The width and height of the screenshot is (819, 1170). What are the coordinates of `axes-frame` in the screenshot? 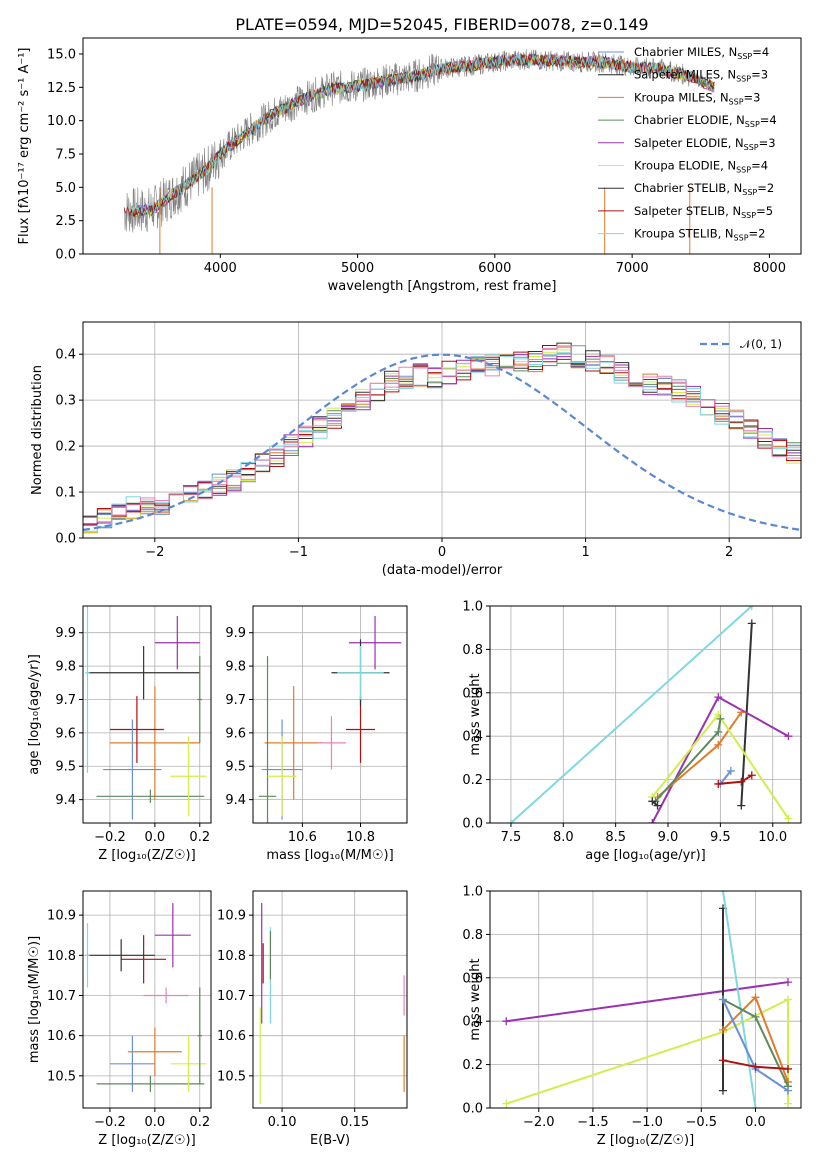 It's located at (645, 714).